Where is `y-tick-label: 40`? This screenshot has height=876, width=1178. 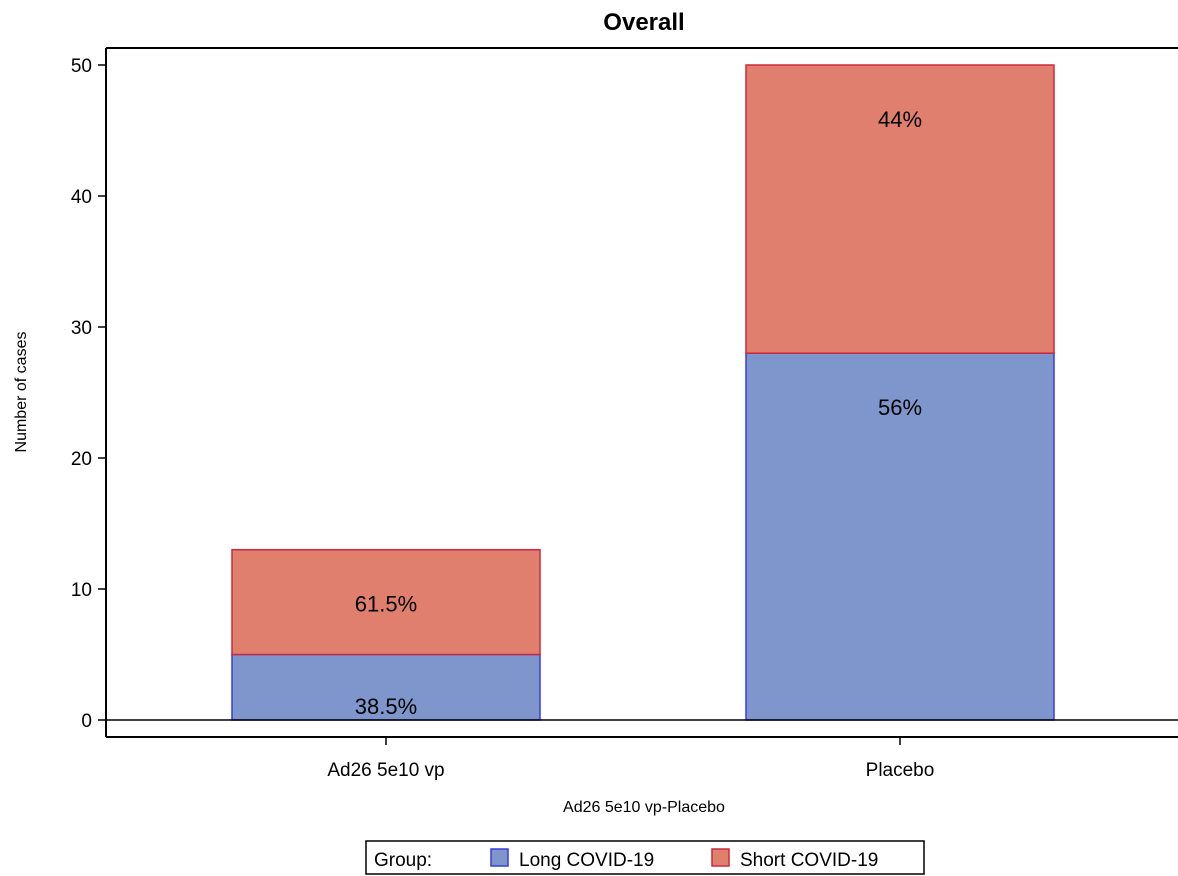
y-tick-label: 40 is located at coordinates (81, 197).